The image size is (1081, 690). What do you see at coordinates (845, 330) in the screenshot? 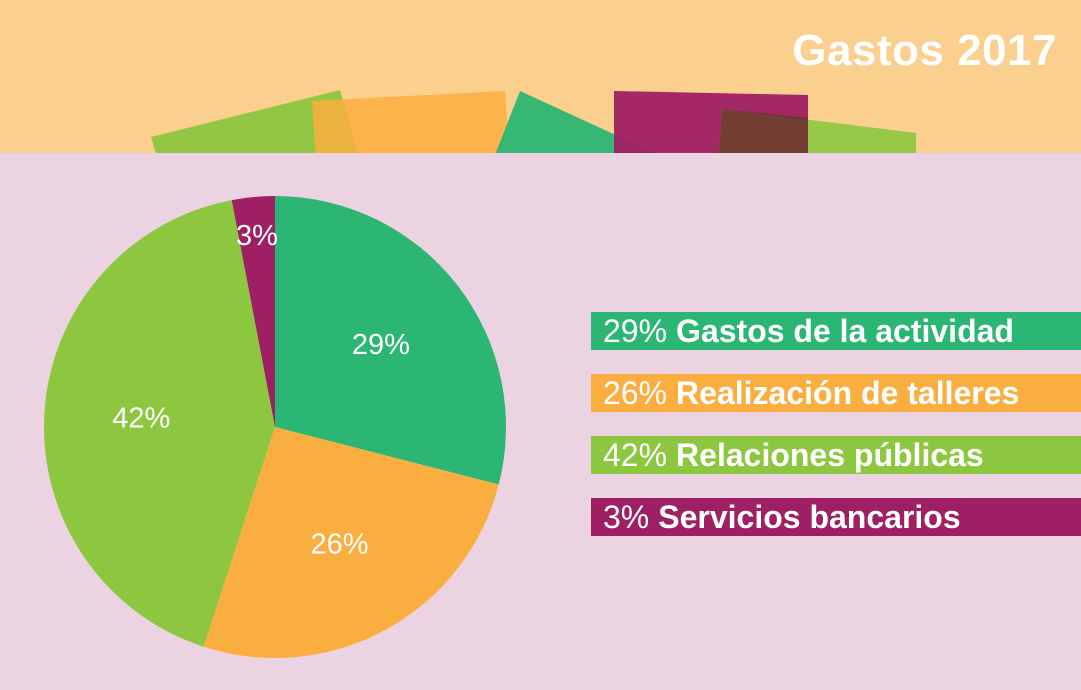
I see `legend-label: Gastos de la actividad` at bounding box center [845, 330].